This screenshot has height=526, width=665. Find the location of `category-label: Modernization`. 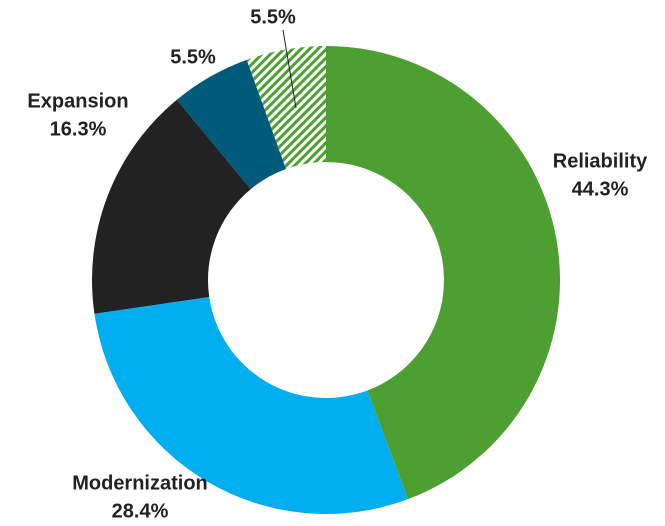

category-label: Modernization is located at coordinates (140, 483).